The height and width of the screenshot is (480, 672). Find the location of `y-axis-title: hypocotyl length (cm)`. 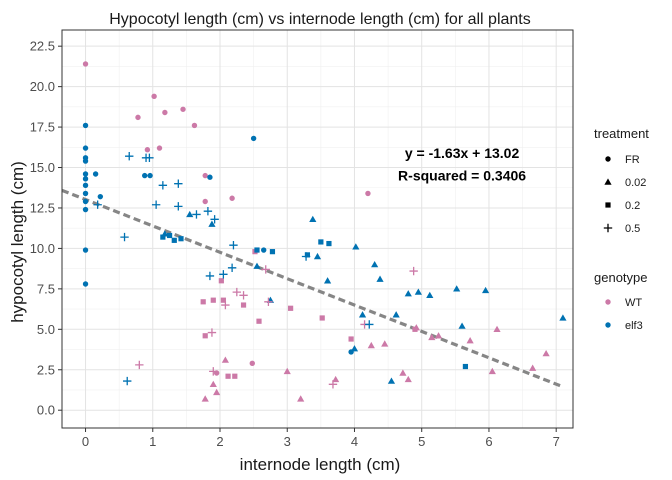

y-axis-title: hypocotyl length (cm) is located at coordinates (17, 242).